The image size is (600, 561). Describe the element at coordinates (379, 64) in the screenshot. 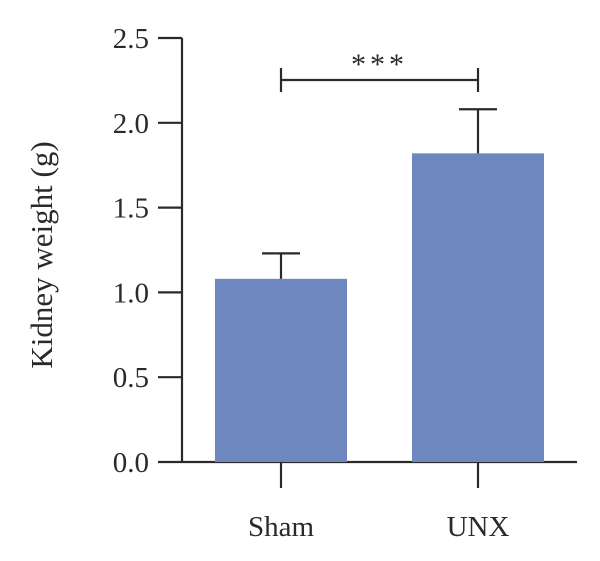

I see `significance-label: ***` at that location.